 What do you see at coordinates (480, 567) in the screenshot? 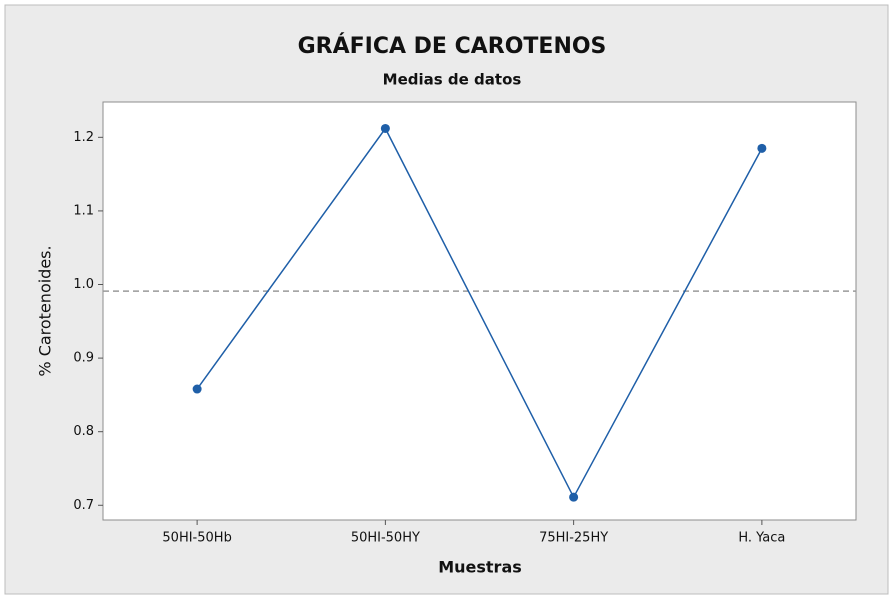
I see `x-axis-label: Muestras` at bounding box center [480, 567].